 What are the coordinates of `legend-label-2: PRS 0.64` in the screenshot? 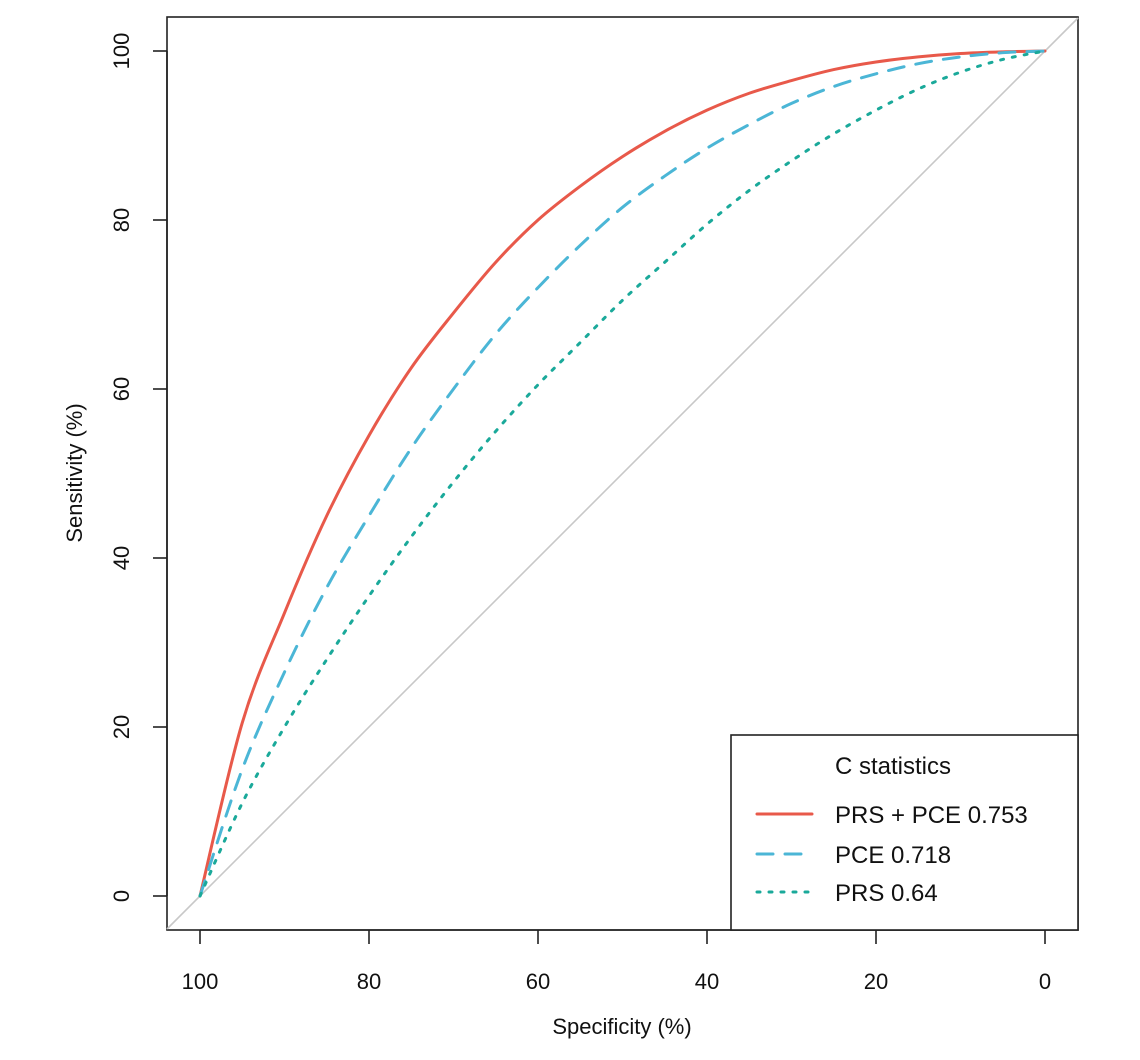 It's located at (886, 893).